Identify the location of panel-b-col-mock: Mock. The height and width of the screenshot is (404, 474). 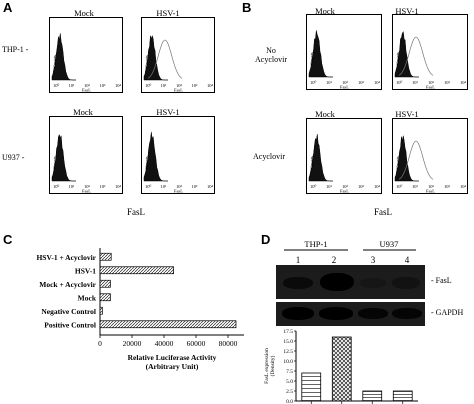
(325, 11).